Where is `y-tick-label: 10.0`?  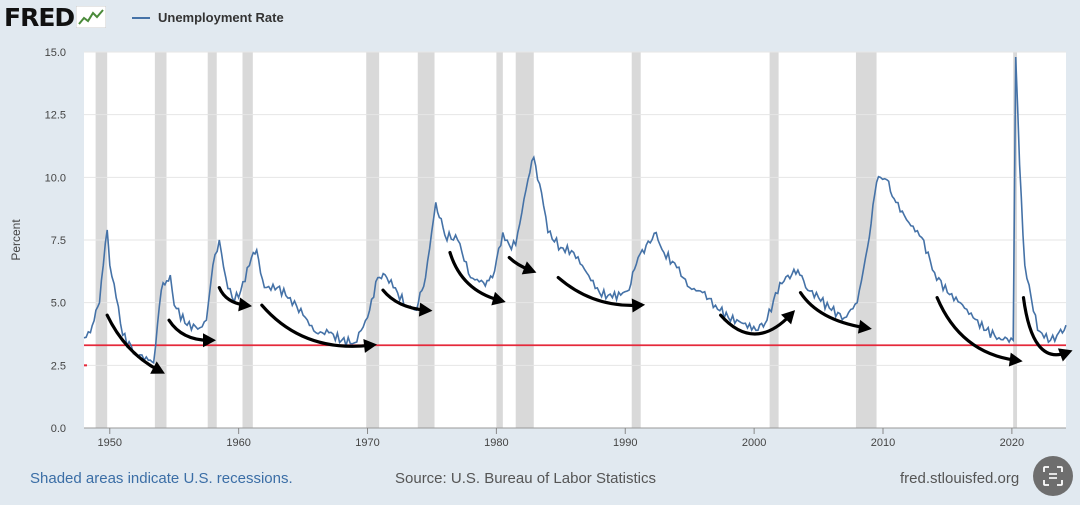
y-tick-label: 10.0 is located at coordinates (55, 178).